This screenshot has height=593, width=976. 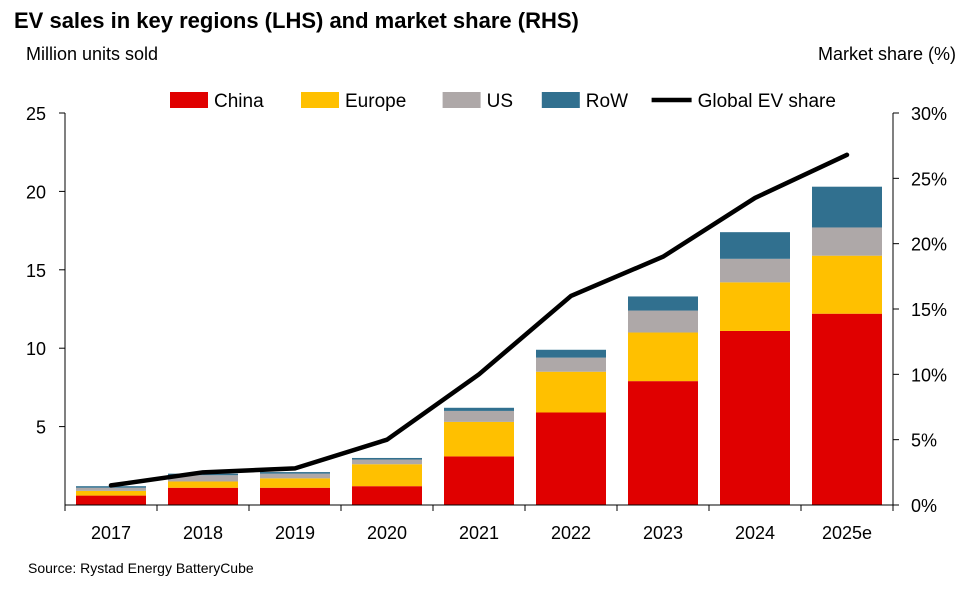 What do you see at coordinates (387, 458) in the screenshot?
I see `bar-row-2020` at bounding box center [387, 458].